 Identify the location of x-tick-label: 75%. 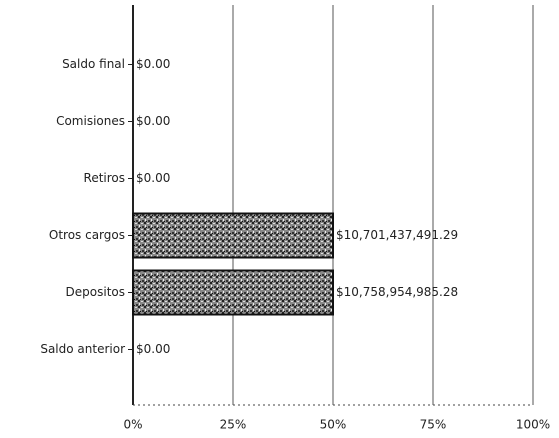
(433, 425).